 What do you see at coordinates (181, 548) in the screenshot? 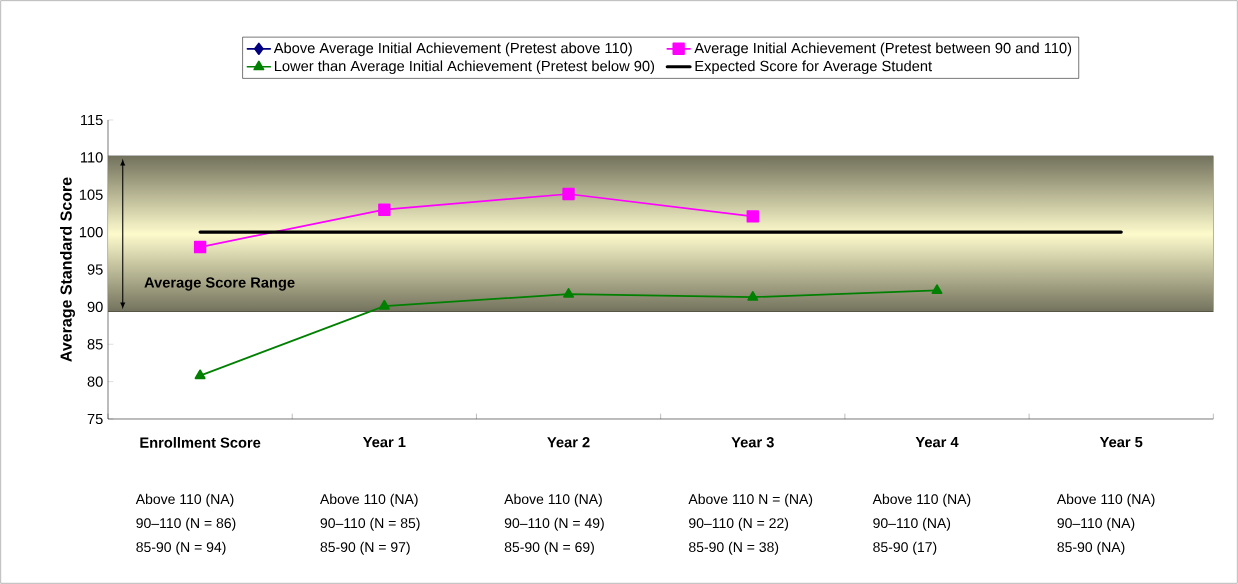
I see `text: 85-90 (N = 94)` at bounding box center [181, 548].